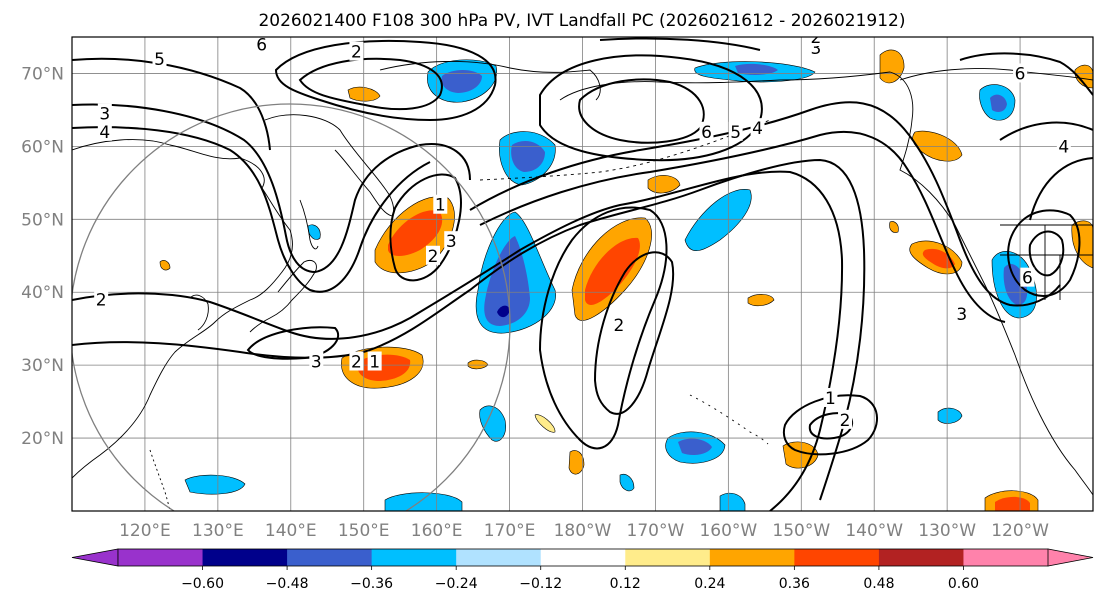 The width and height of the screenshot is (1105, 604). I want to click on pv-contour-trough, so click(634, 333).